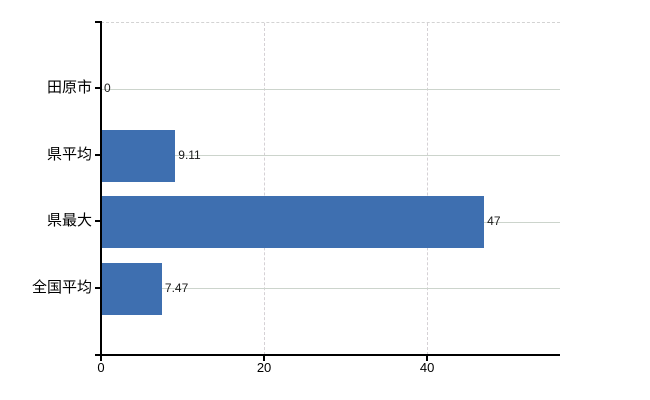  Describe the element at coordinates (327, 355) in the screenshot. I see `x-axis-line` at that location.